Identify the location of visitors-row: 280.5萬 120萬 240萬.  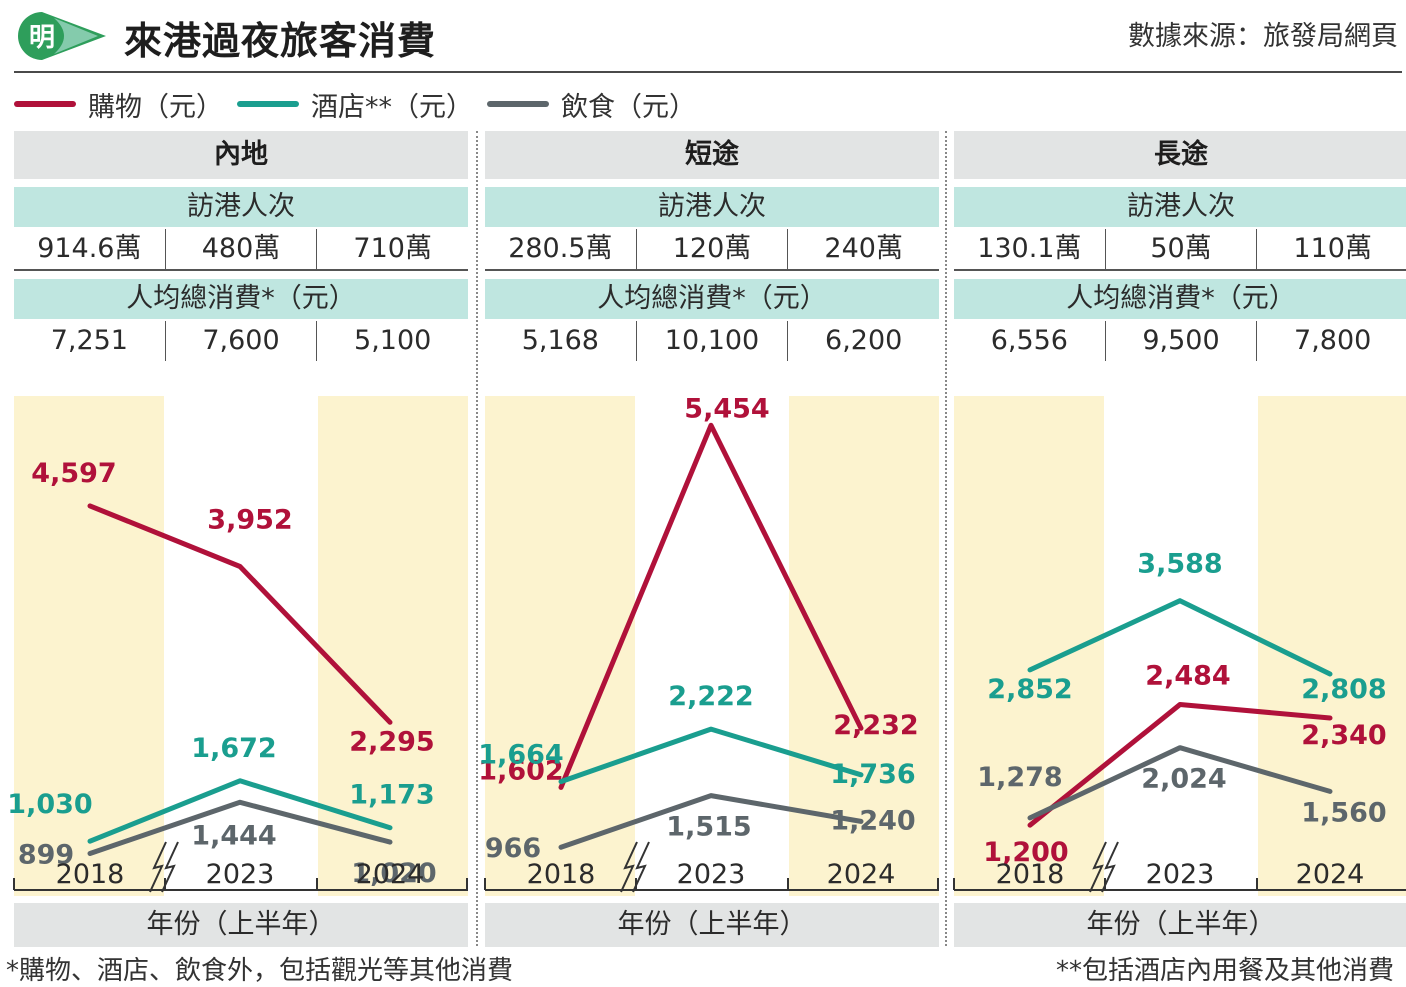
(712, 249).